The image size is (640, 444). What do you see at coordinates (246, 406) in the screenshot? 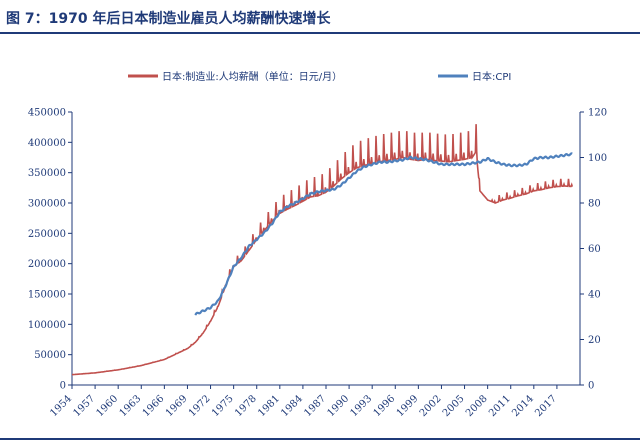
I see `x-tick-label: 1978` at bounding box center [246, 406].